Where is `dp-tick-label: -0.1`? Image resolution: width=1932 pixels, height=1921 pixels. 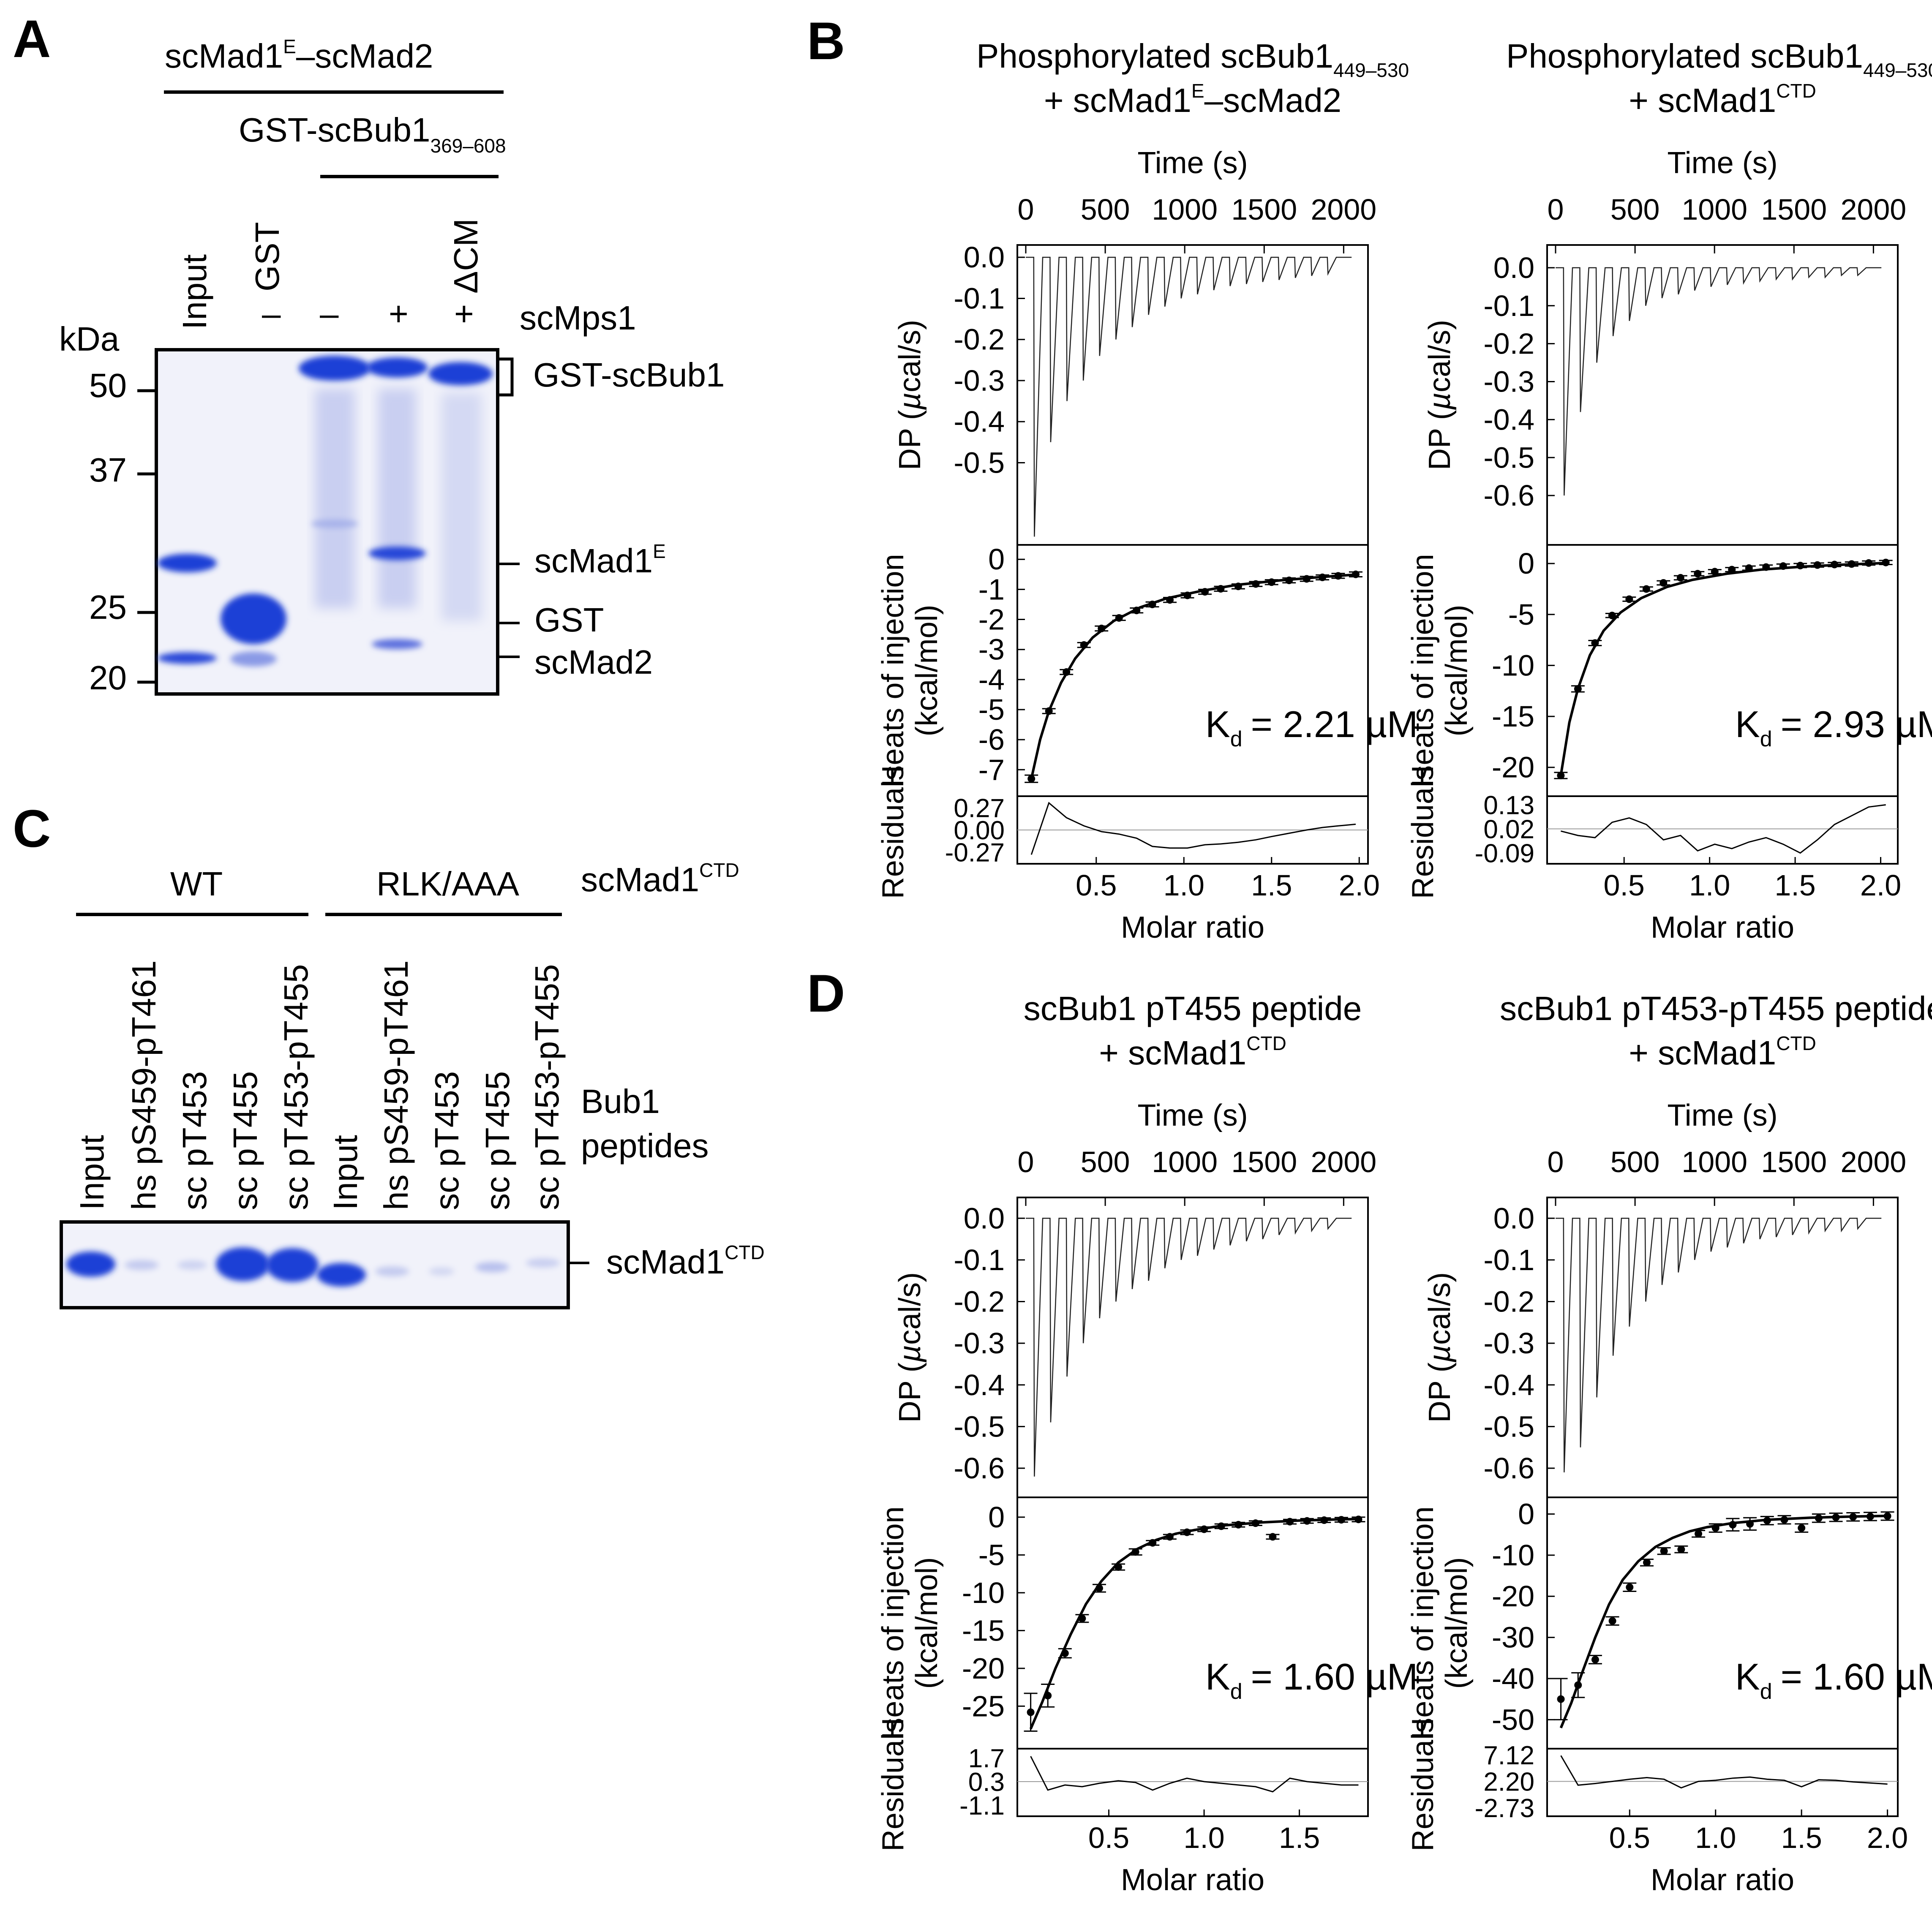
dp-tick-label: -0.1 is located at coordinates (1509, 1259).